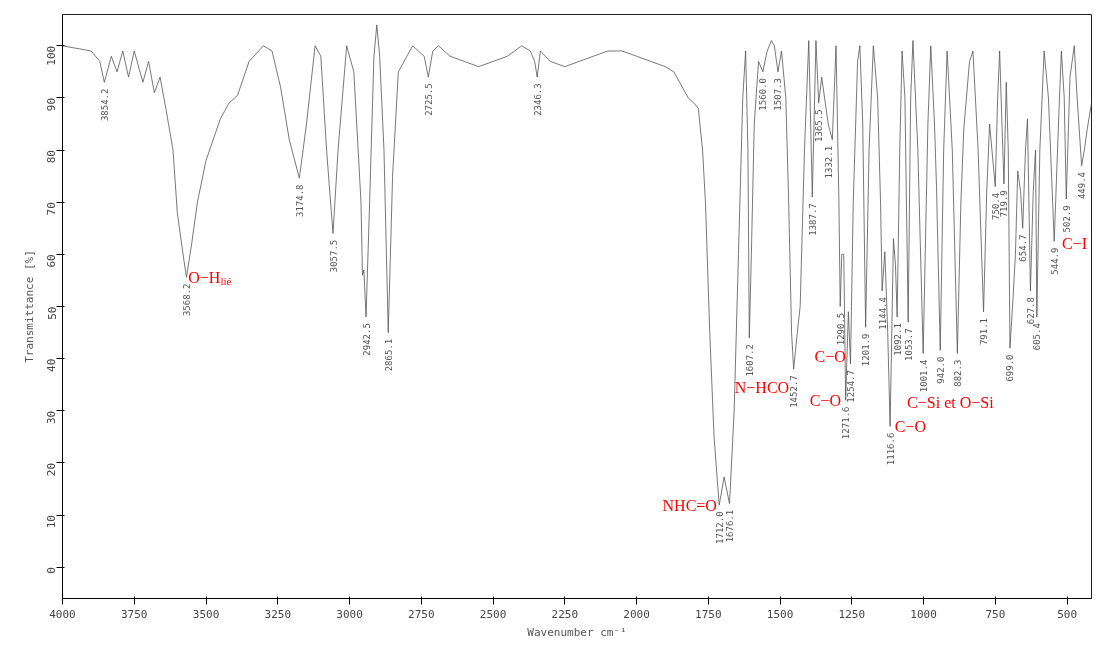  What do you see at coordinates (995, 206) in the screenshot?
I see `annotation: 750.4` at bounding box center [995, 206].